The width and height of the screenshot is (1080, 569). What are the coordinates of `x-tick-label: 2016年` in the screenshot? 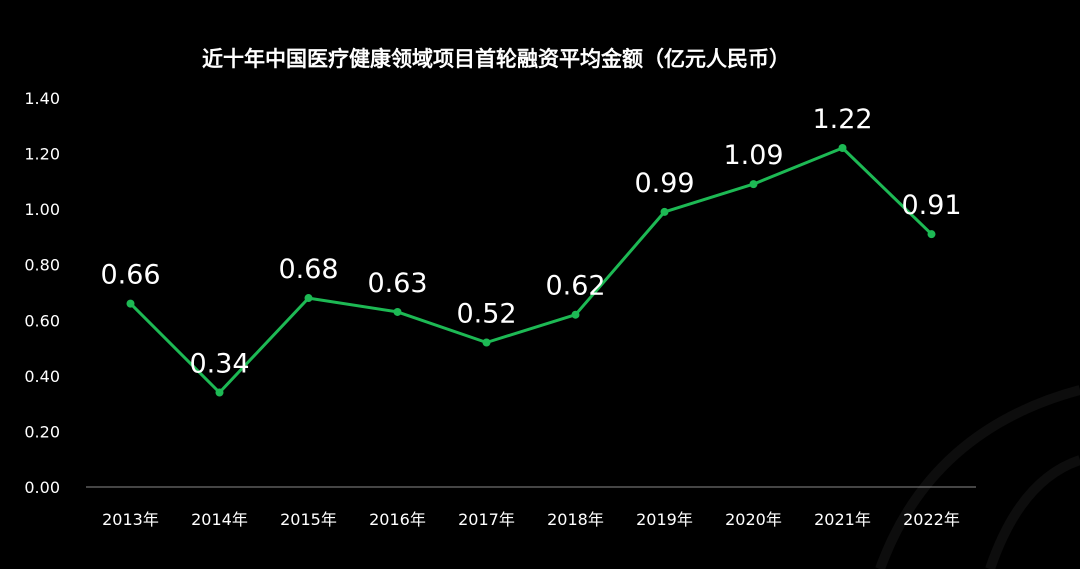 It's located at (397, 519).